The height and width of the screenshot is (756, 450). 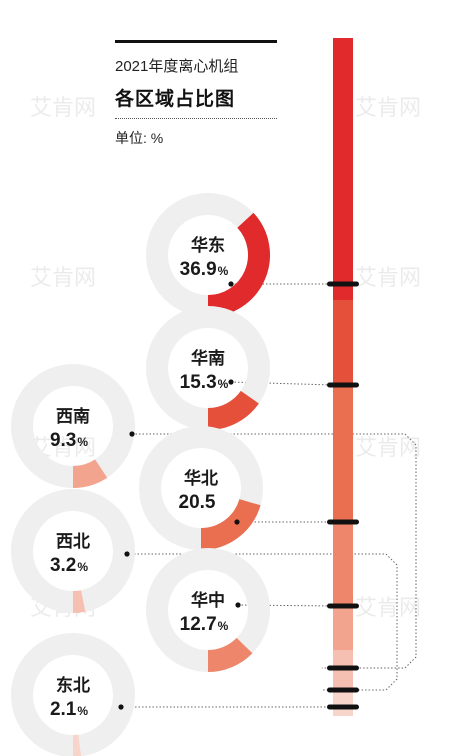 I want to click on region-label: 西北, so click(x=73, y=541).